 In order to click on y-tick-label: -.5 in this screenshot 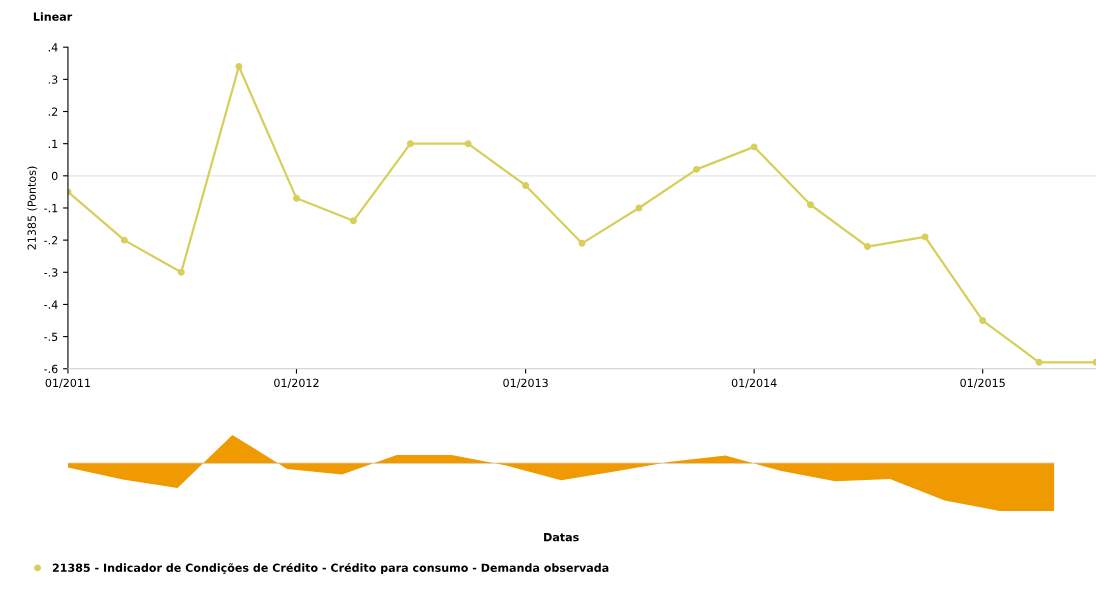, I will do `click(51, 336)`.